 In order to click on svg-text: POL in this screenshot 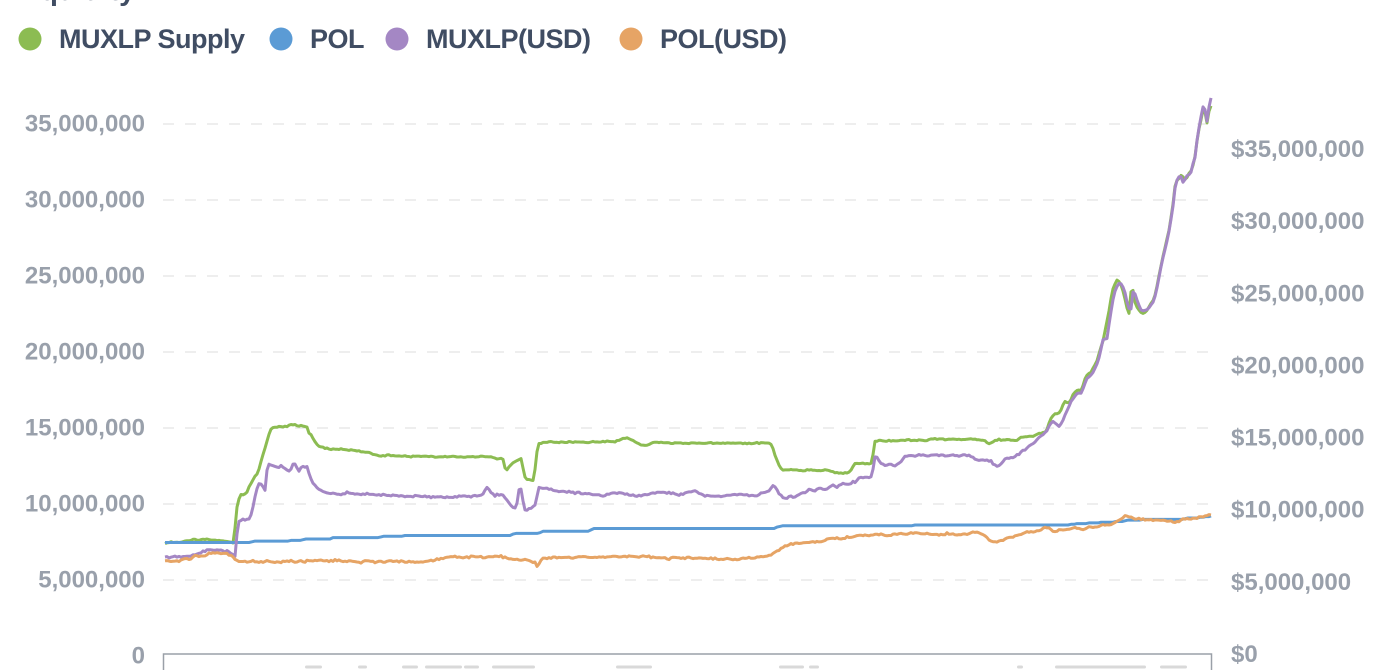, I will do `click(337, 39)`.